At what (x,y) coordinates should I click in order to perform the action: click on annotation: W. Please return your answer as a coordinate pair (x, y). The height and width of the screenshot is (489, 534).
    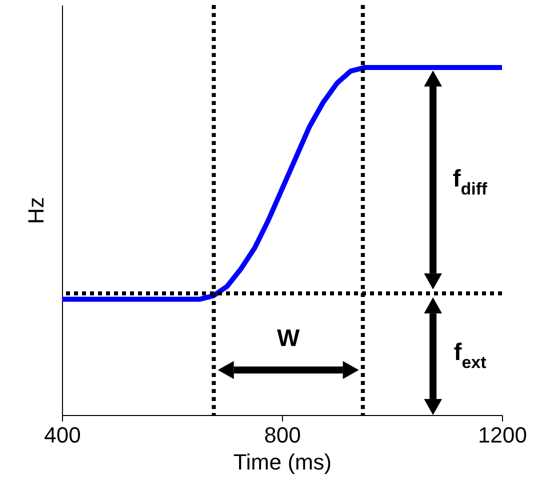
    Looking at the image, I should click on (288, 338).